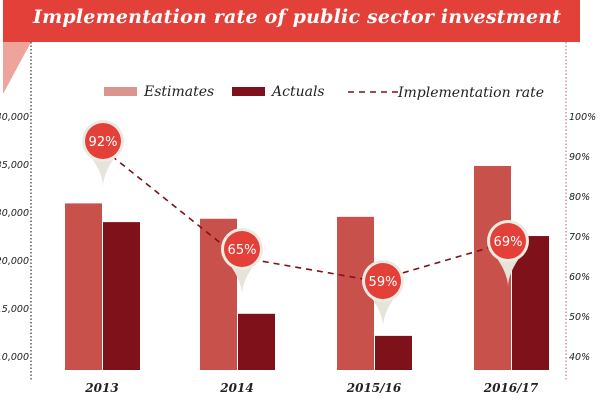 This screenshot has height=400, width=600. Describe the element at coordinates (582, 117) in the screenshot. I see `right-tick-label: 100%` at that location.